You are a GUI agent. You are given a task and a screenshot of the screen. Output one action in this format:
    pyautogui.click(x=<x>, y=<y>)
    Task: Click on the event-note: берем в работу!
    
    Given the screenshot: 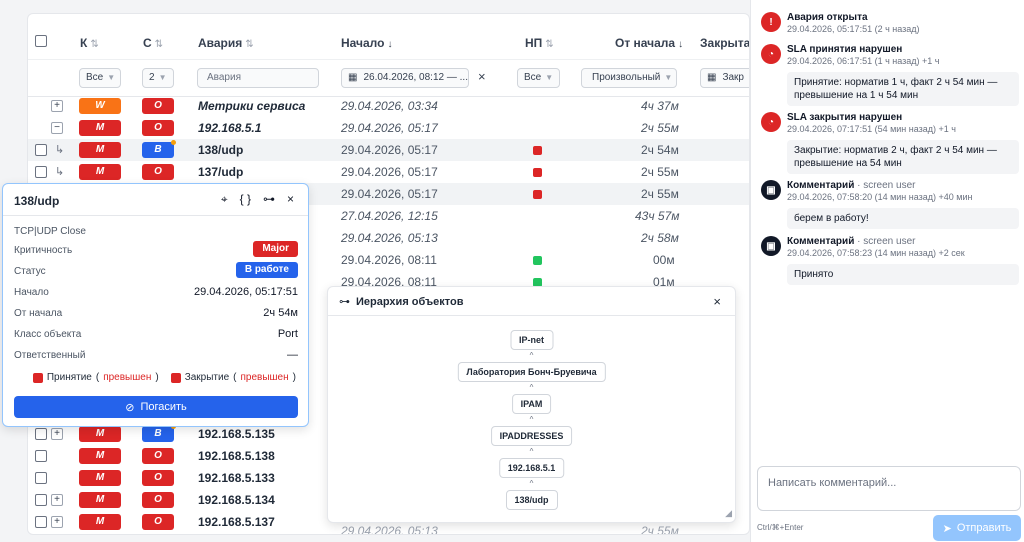 What is the action you would take?
    pyautogui.click(x=903, y=218)
    